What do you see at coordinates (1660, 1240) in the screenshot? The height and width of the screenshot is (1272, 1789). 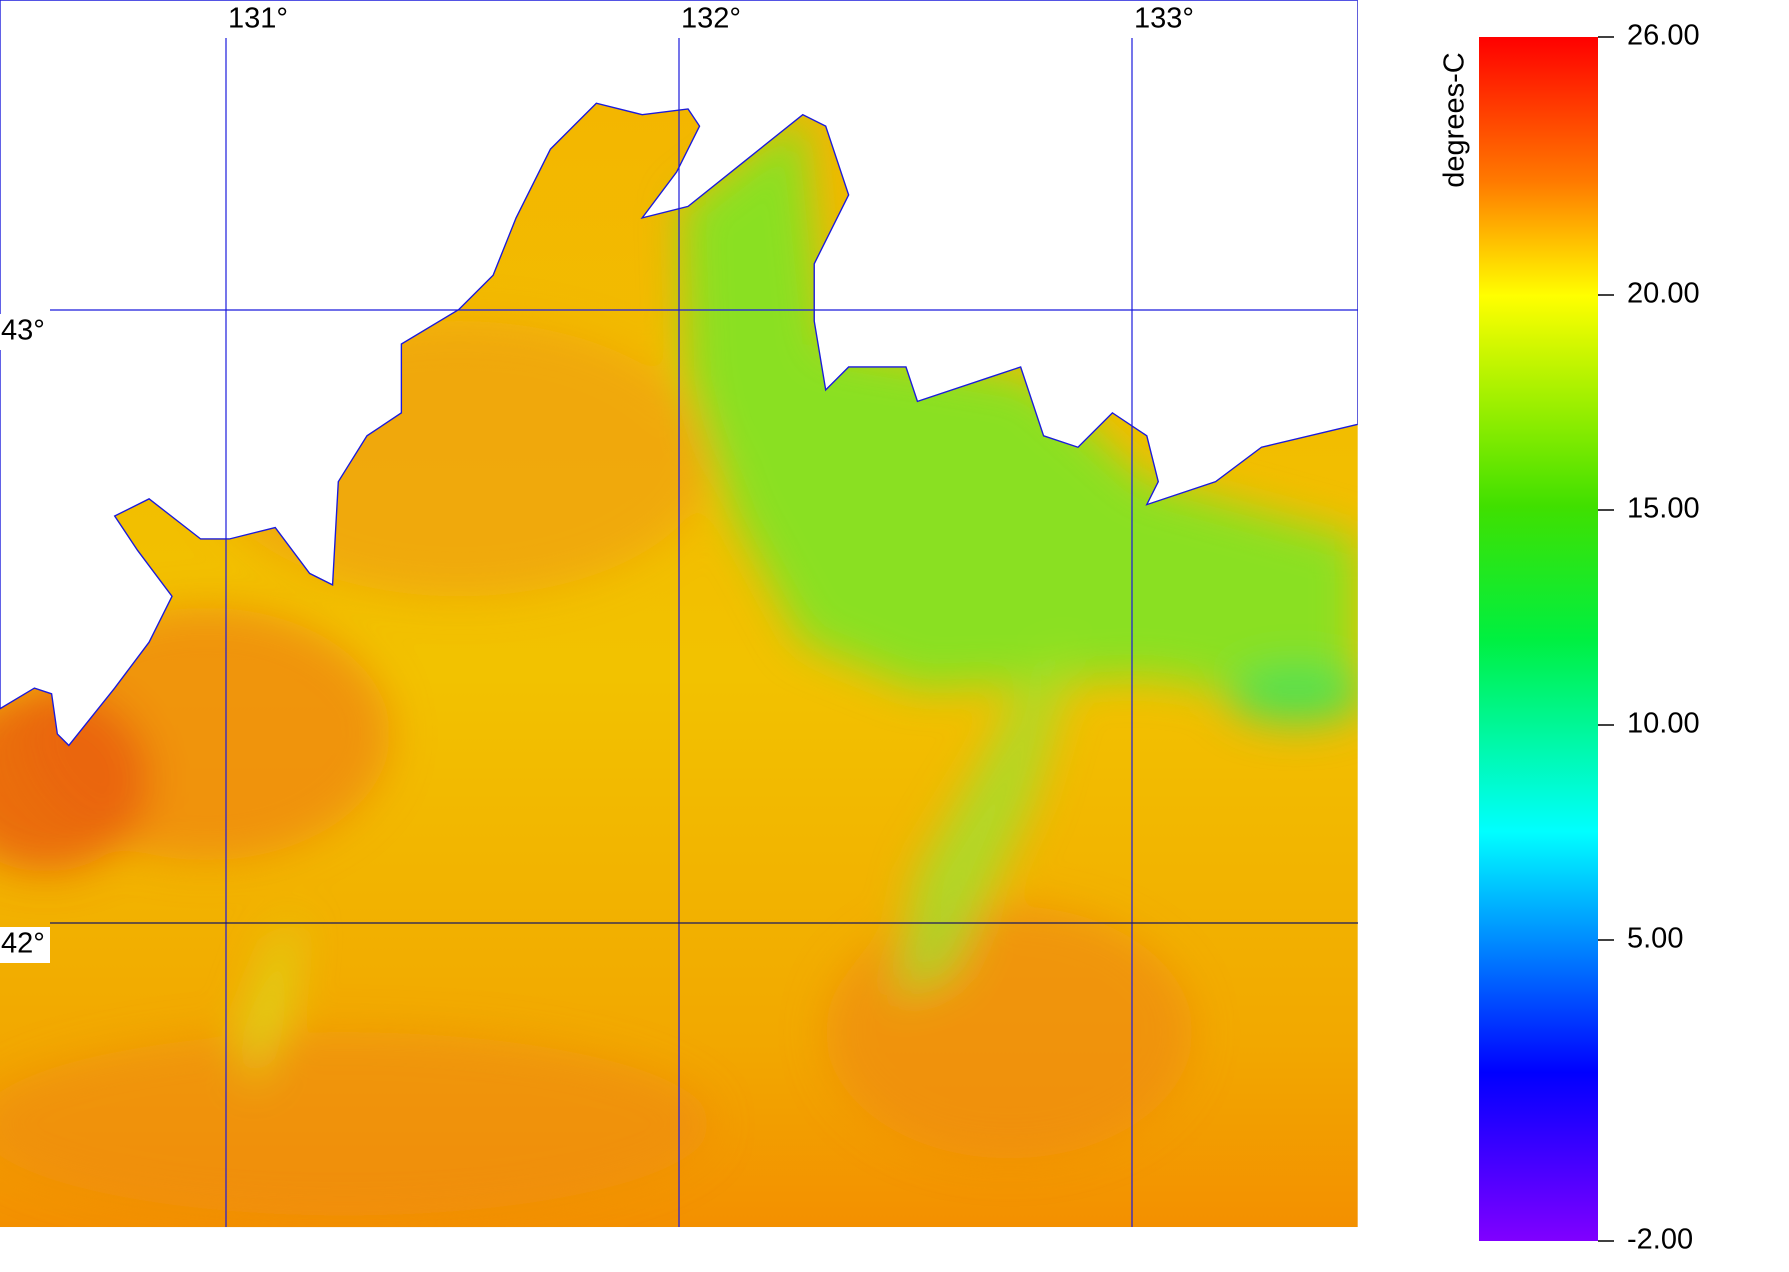 I see `colorbar-tick-label: -2.00` at bounding box center [1660, 1240].